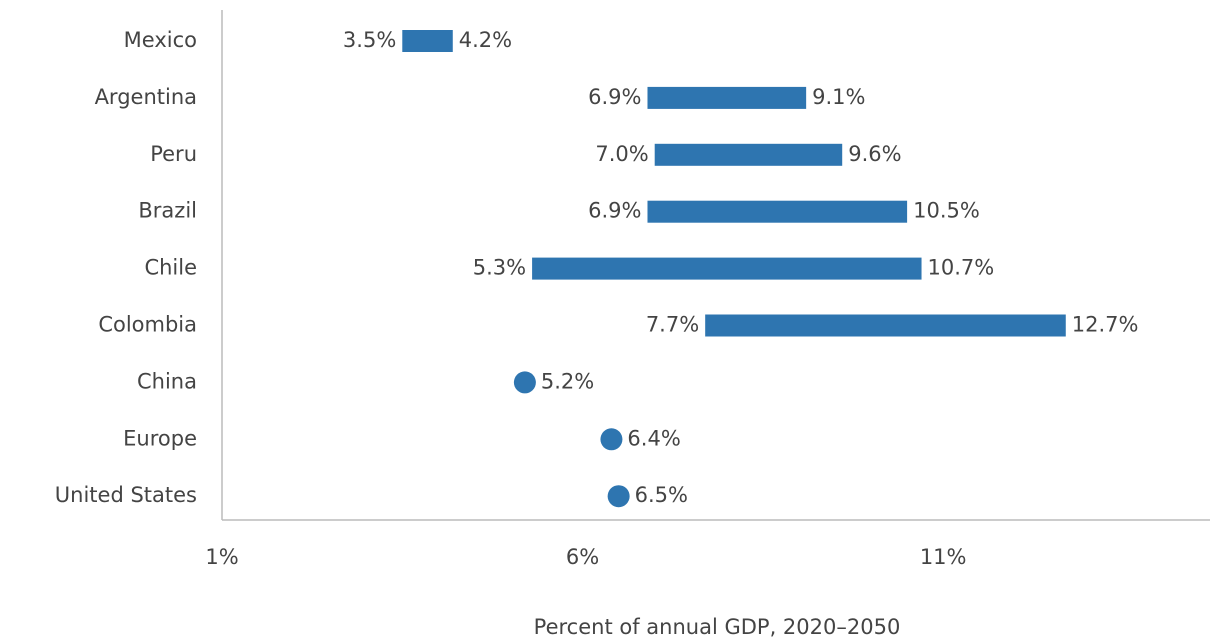 The width and height of the screenshot is (1220, 640). I want to click on x-tick-label: 6%, so click(582, 557).